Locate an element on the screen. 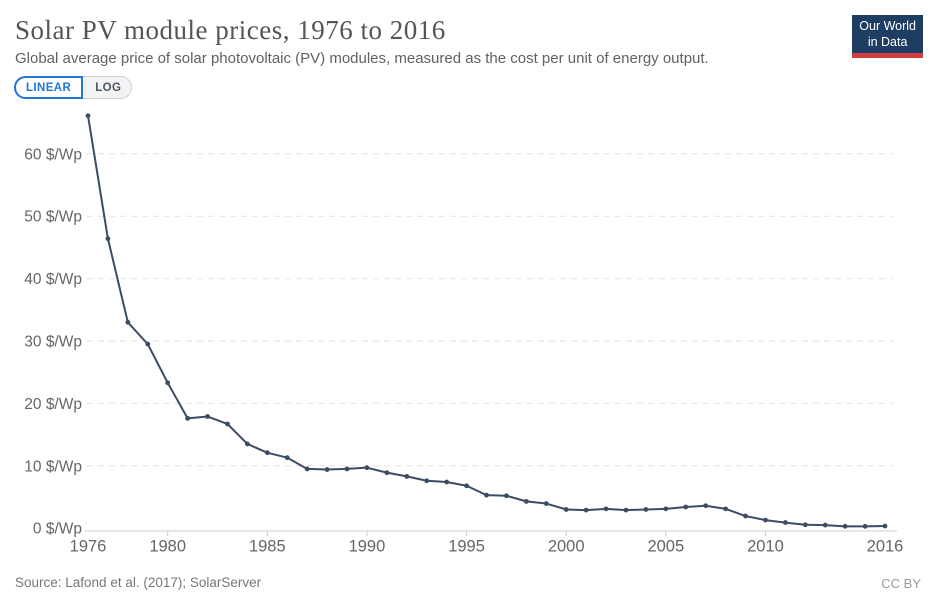 The width and height of the screenshot is (934, 602). x-axis-label: 1990 is located at coordinates (367, 547).